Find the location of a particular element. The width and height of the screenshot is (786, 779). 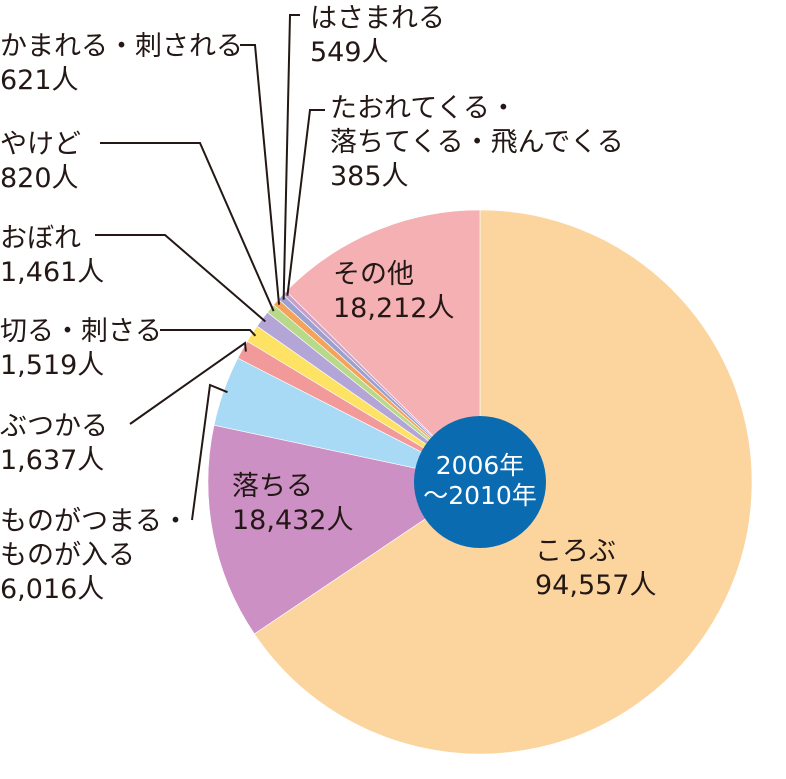

category-name: はさまれる is located at coordinates (377, 18).